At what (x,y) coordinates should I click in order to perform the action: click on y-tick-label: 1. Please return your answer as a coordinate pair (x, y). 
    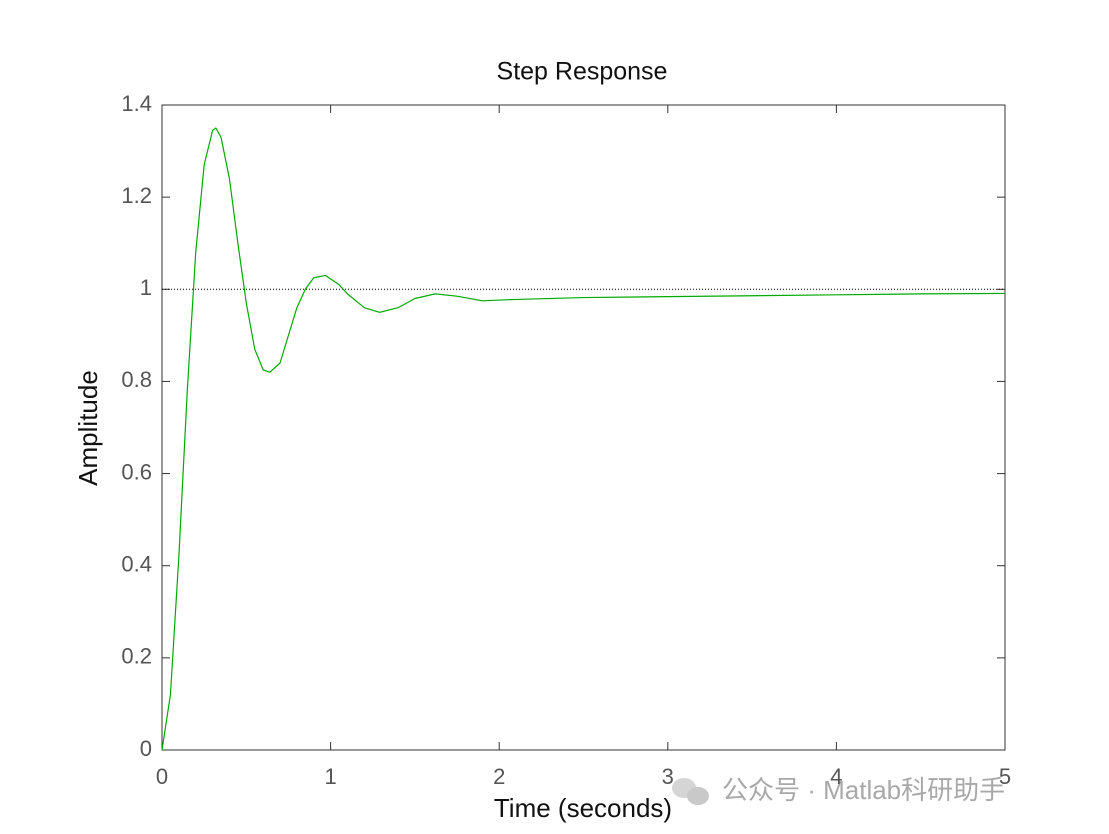
    Looking at the image, I should click on (146, 287).